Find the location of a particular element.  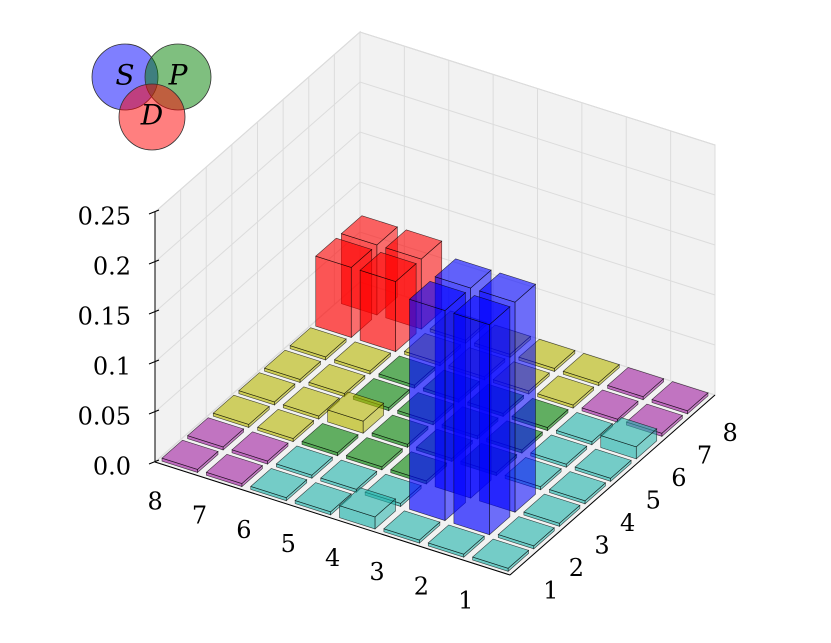

y-axis is located at coordinates (612, 485).